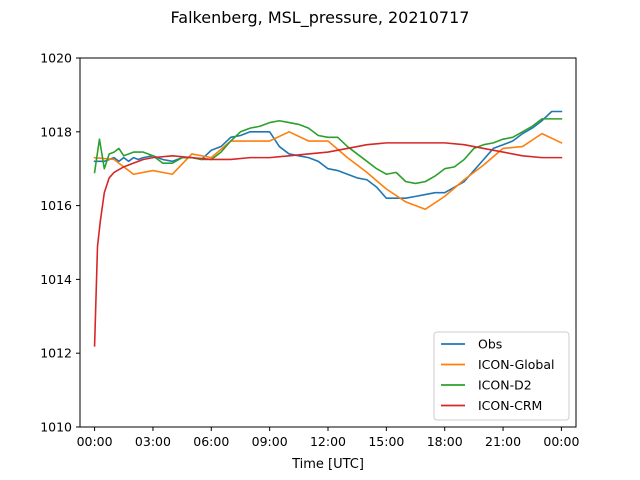 This screenshot has width=640, height=480. Describe the element at coordinates (320, 18) in the screenshot. I see `chart-title: Falkenberg, MSL_pressure, 20210717` at that location.